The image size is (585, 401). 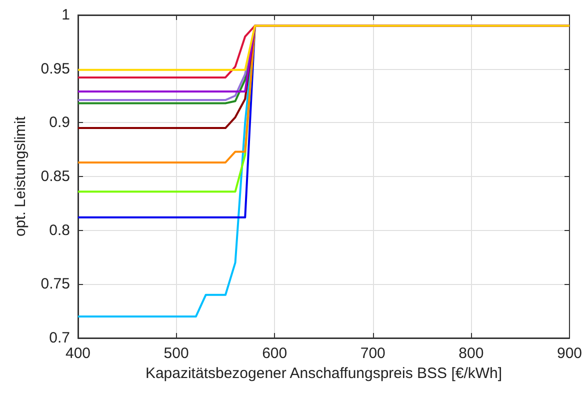 I want to click on y-tick-label: 0.8, so click(x=59, y=230).